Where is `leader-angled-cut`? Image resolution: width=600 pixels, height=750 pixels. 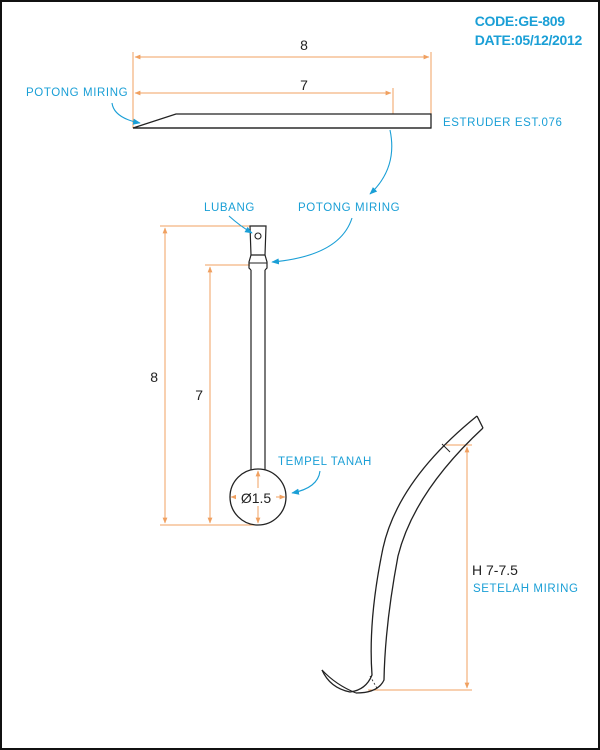 leader-angled-cut is located at coordinates (126, 113).